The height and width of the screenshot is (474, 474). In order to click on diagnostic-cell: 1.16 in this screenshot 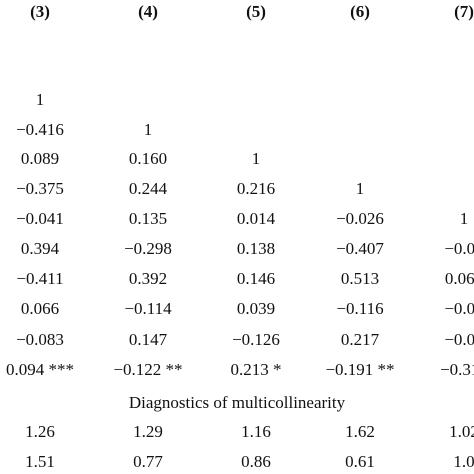, I will do `click(256, 431)`.